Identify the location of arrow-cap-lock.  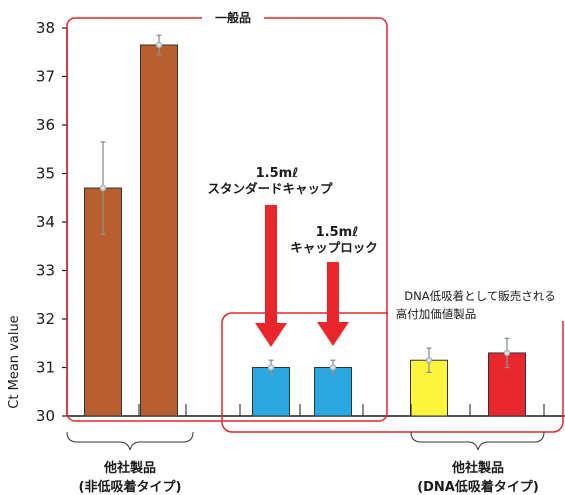
(333, 304).